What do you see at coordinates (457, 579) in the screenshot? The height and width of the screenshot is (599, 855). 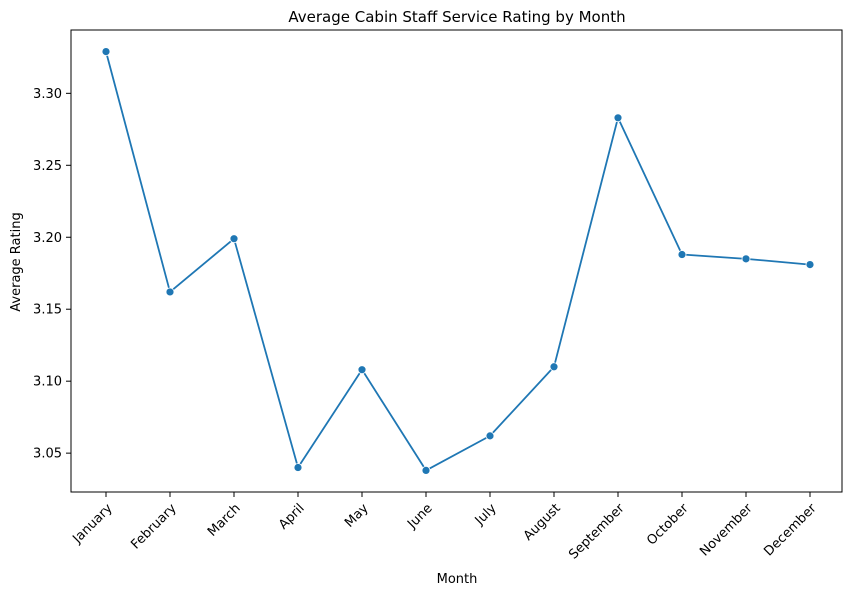 I see `x-axis-label: Month` at bounding box center [457, 579].